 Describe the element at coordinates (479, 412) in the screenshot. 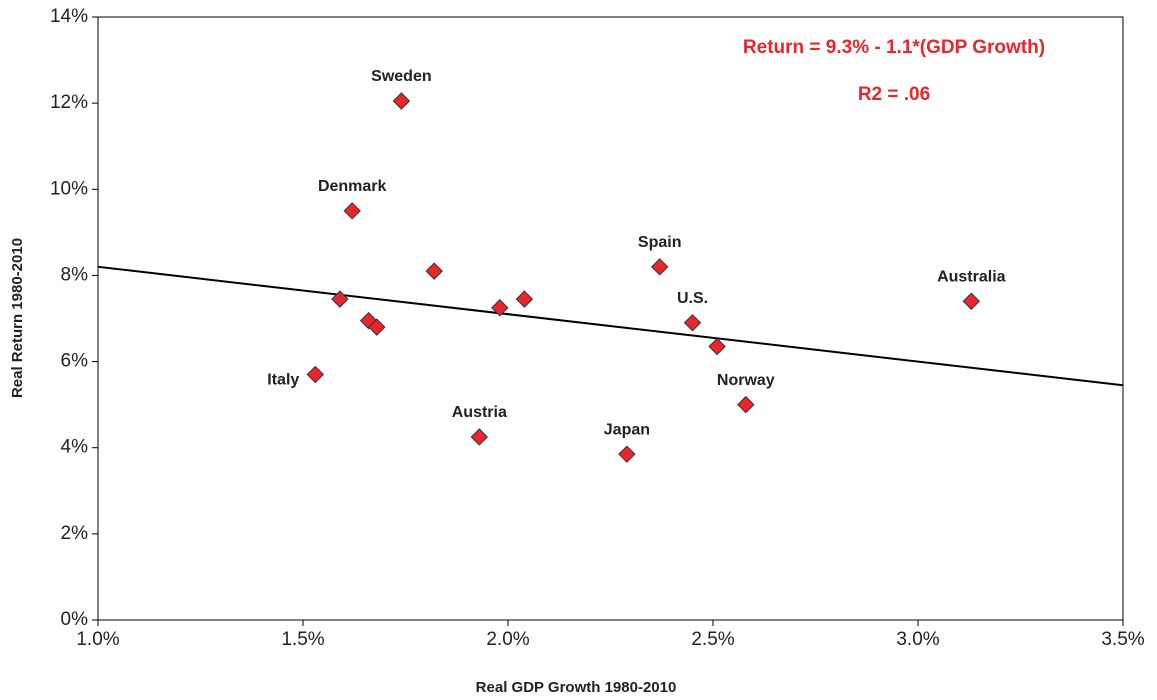

I see `point-label: Austria` at that location.